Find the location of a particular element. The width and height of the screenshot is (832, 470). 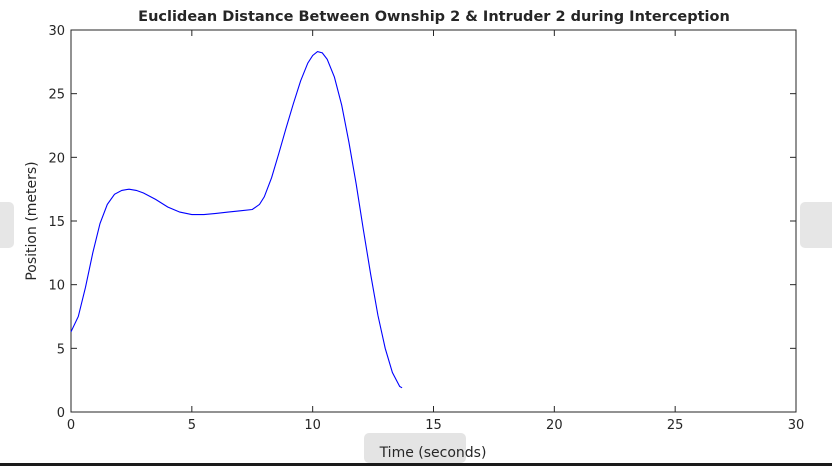

left-panel-handle is located at coordinates (7, 225).